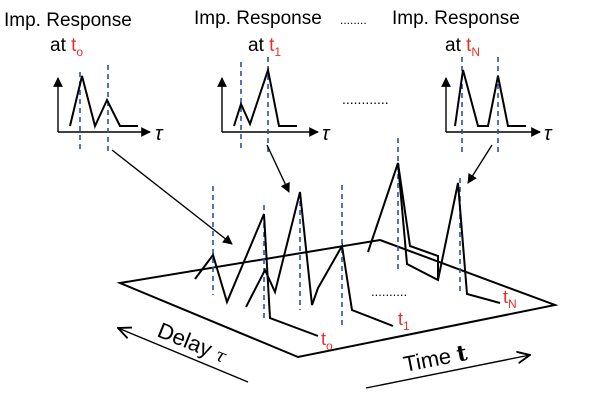  I want to click on panel-2-response, so click(265, 96).